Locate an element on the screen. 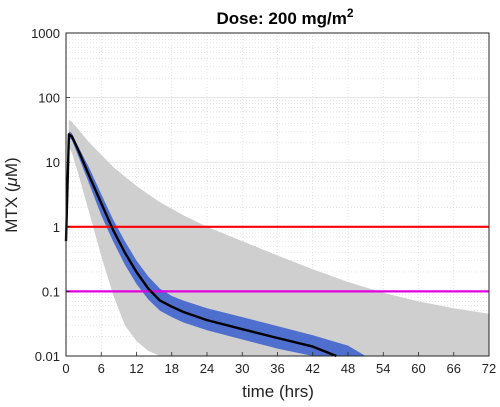  y-tick-label: 0.1 is located at coordinates (51, 291).